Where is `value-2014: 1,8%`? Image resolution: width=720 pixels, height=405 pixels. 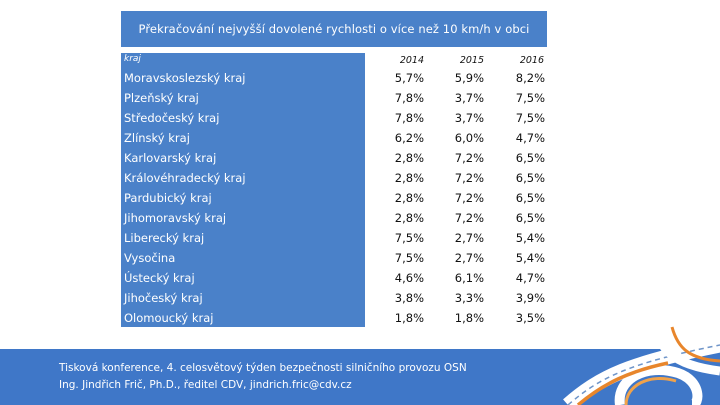
value-2014: 1,8% is located at coordinates (409, 318).